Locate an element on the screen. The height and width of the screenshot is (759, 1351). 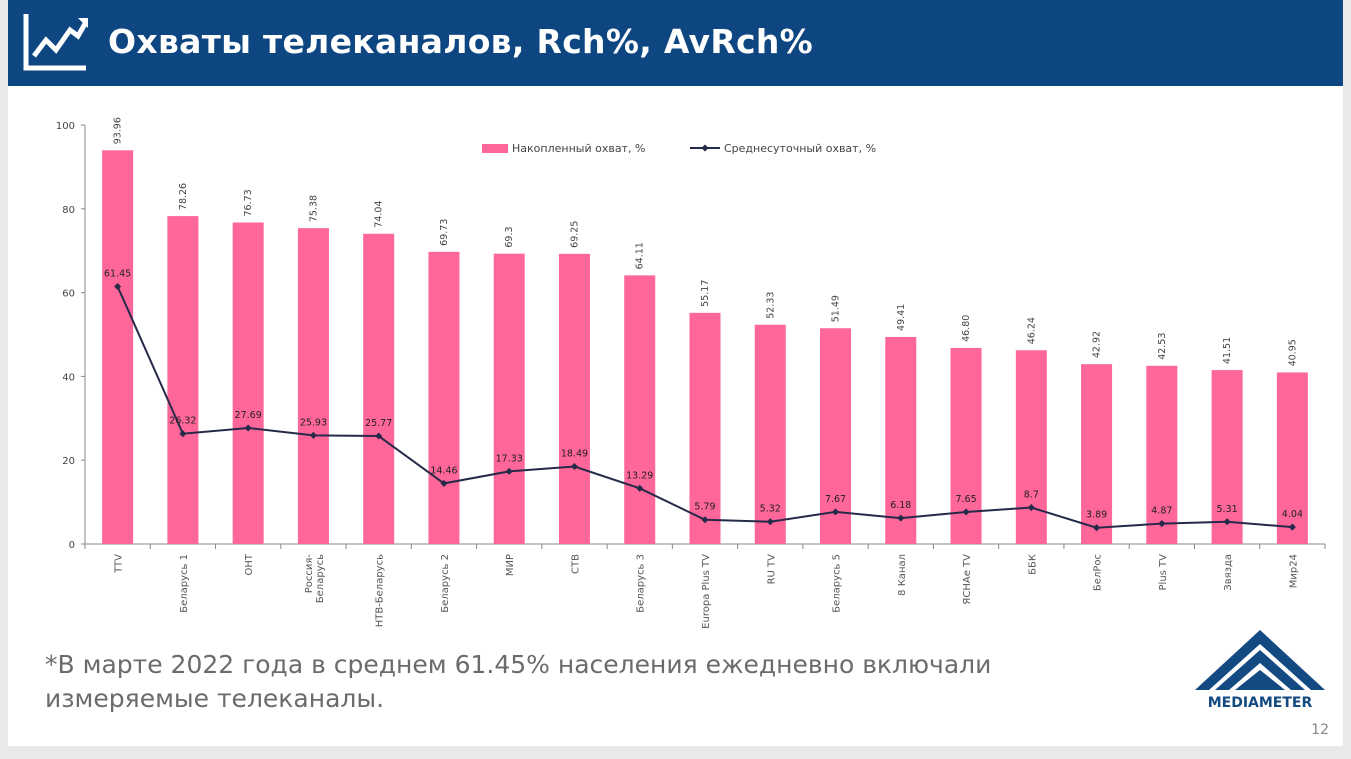
category-label: МИР is located at coordinates (510, 565).